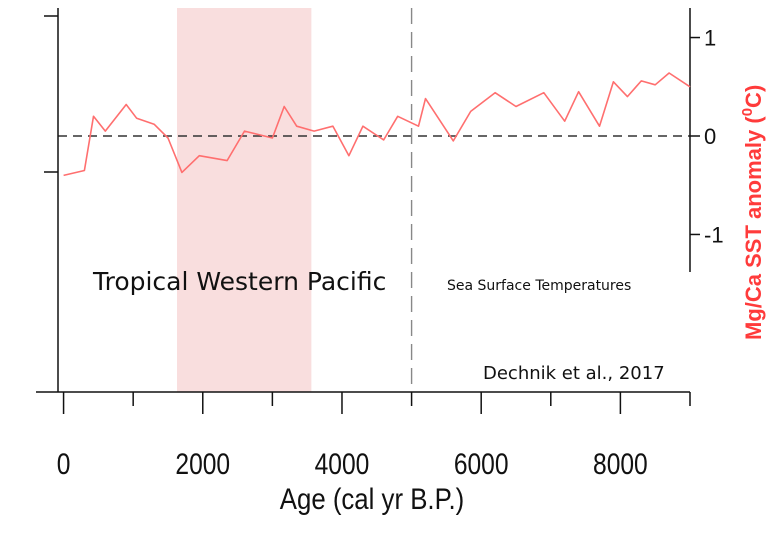  Describe the element at coordinates (539, 286) in the screenshot. I see `measure-annotation: Sea Surface Temperatures` at that location.